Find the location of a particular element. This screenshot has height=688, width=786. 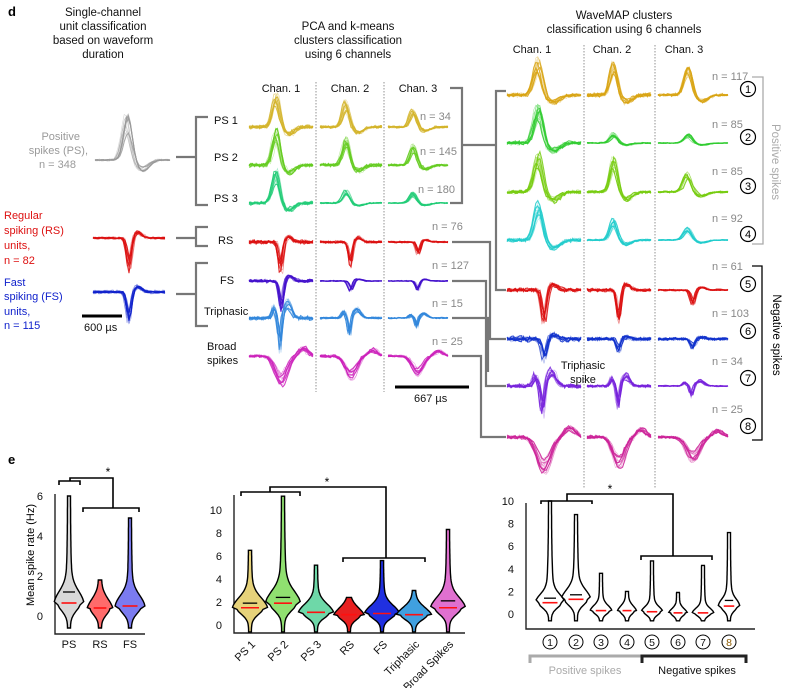

label-line: spikes (PS), is located at coordinates (58, 151).